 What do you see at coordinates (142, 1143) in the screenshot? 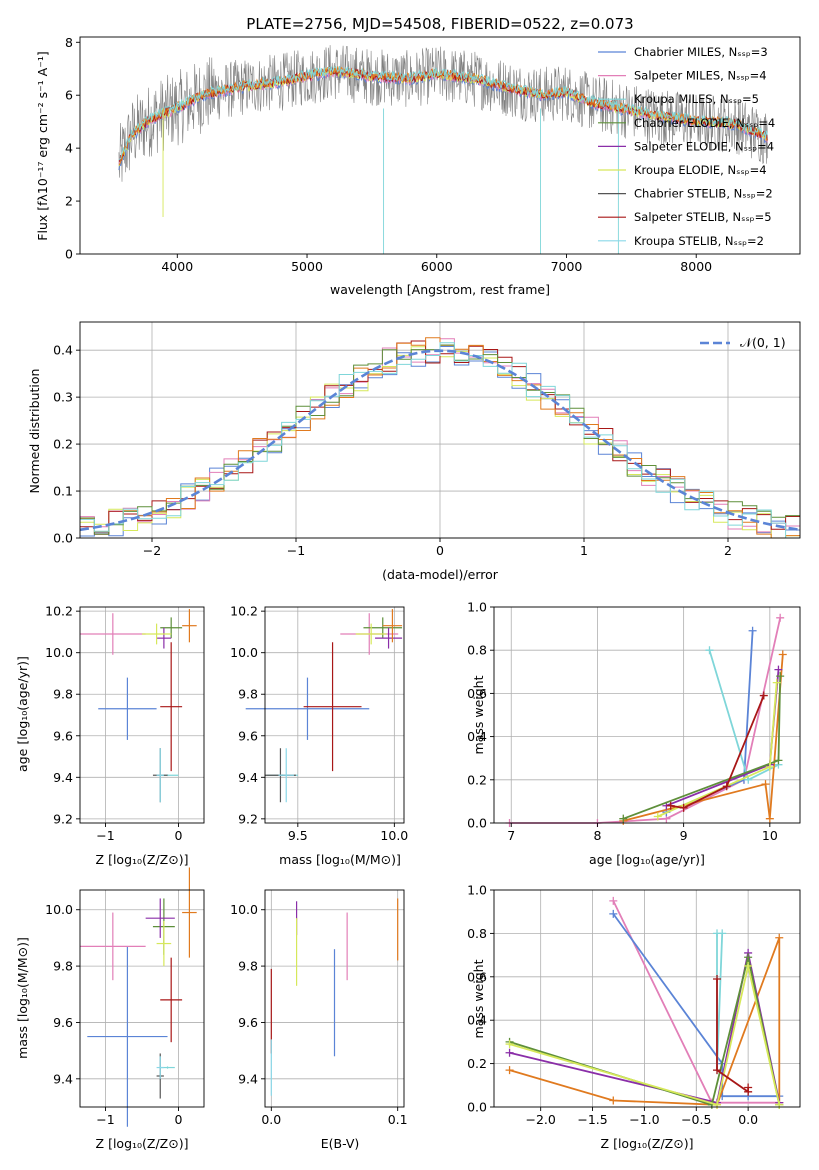
I see `zmass-xlabel: Z [log₁₀(Z/Z⊙)]` at bounding box center [142, 1143].